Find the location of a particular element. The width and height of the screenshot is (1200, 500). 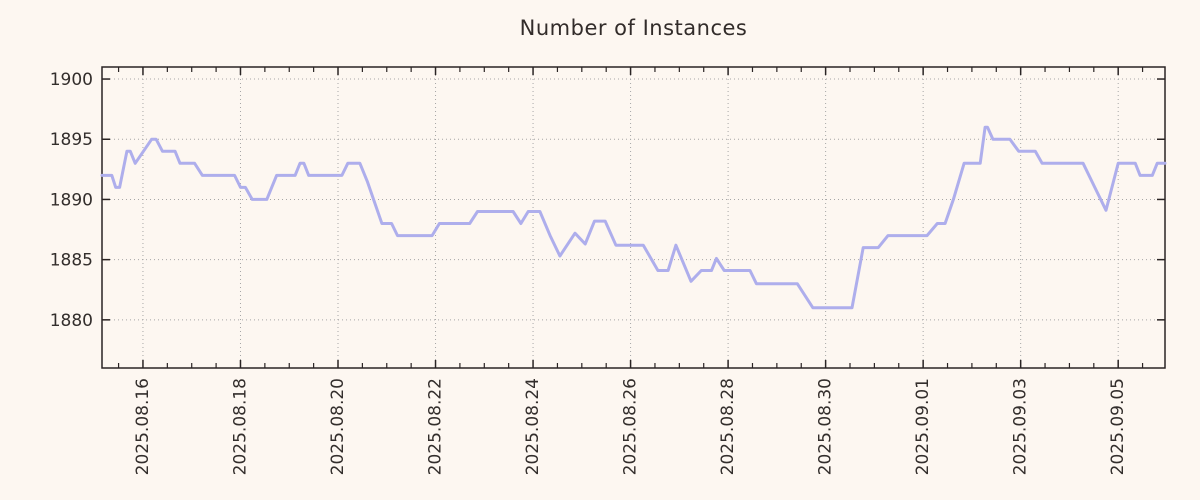

chart-title: Number of Instances is located at coordinates (633, 28).